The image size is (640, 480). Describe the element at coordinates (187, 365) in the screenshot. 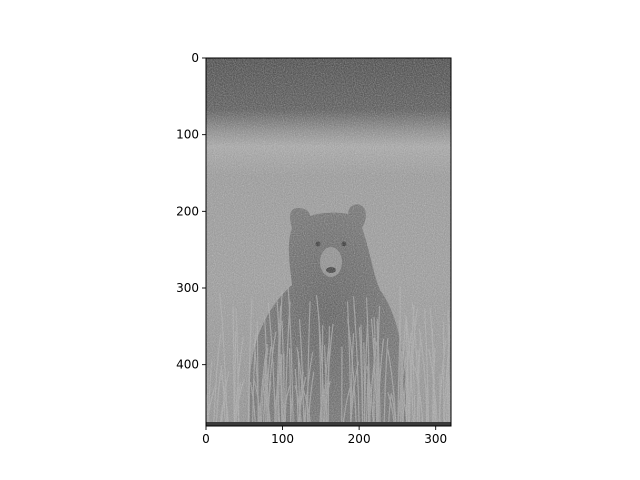

I see `y-tick-label: 400` at that location.